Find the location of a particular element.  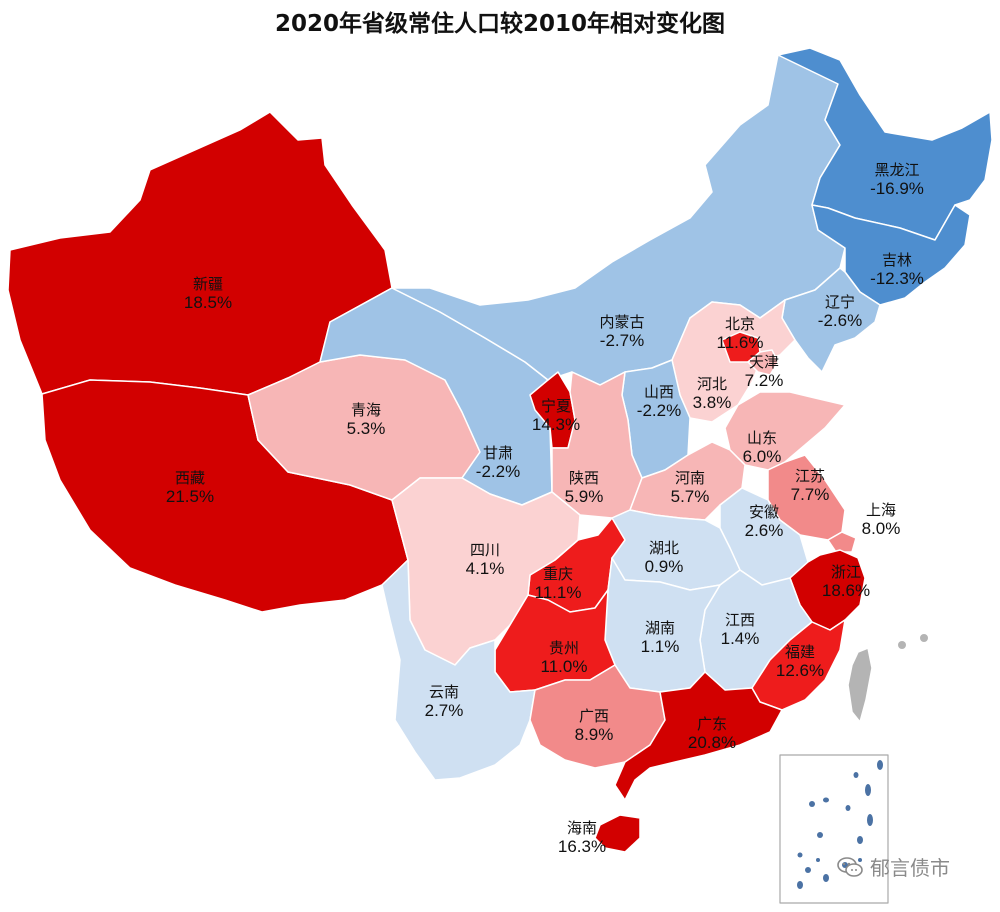

province-name: 河南 is located at coordinates (689, 478).